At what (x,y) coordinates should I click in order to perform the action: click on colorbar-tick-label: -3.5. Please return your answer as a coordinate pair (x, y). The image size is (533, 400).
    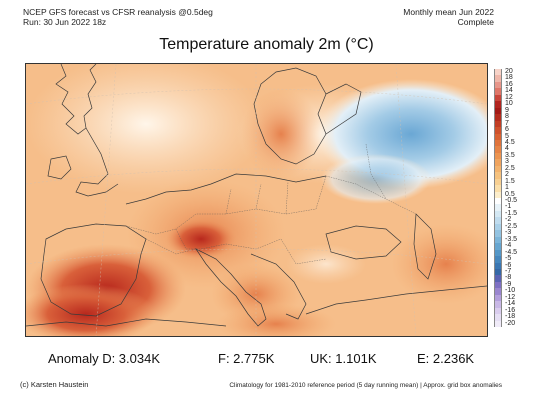
    Looking at the image, I should click on (511, 239).